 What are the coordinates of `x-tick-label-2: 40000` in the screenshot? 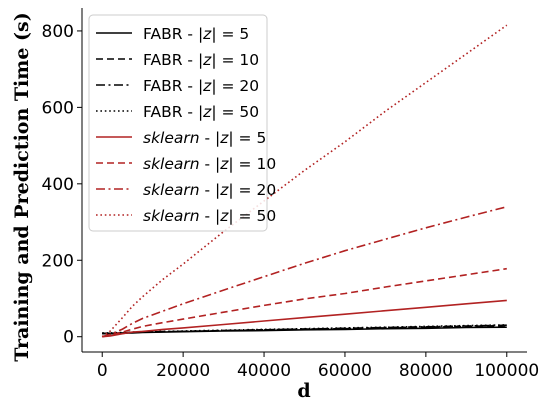 It's located at (264, 371).